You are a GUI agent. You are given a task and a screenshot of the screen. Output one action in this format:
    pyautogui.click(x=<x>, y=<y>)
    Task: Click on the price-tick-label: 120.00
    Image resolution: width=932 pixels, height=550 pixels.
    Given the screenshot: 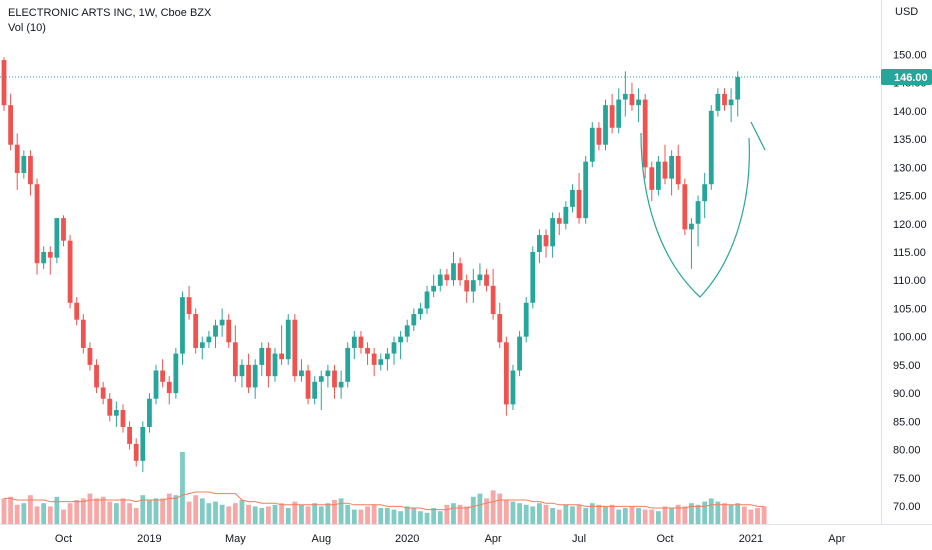 What is the action you would take?
    pyautogui.click(x=910, y=225)
    